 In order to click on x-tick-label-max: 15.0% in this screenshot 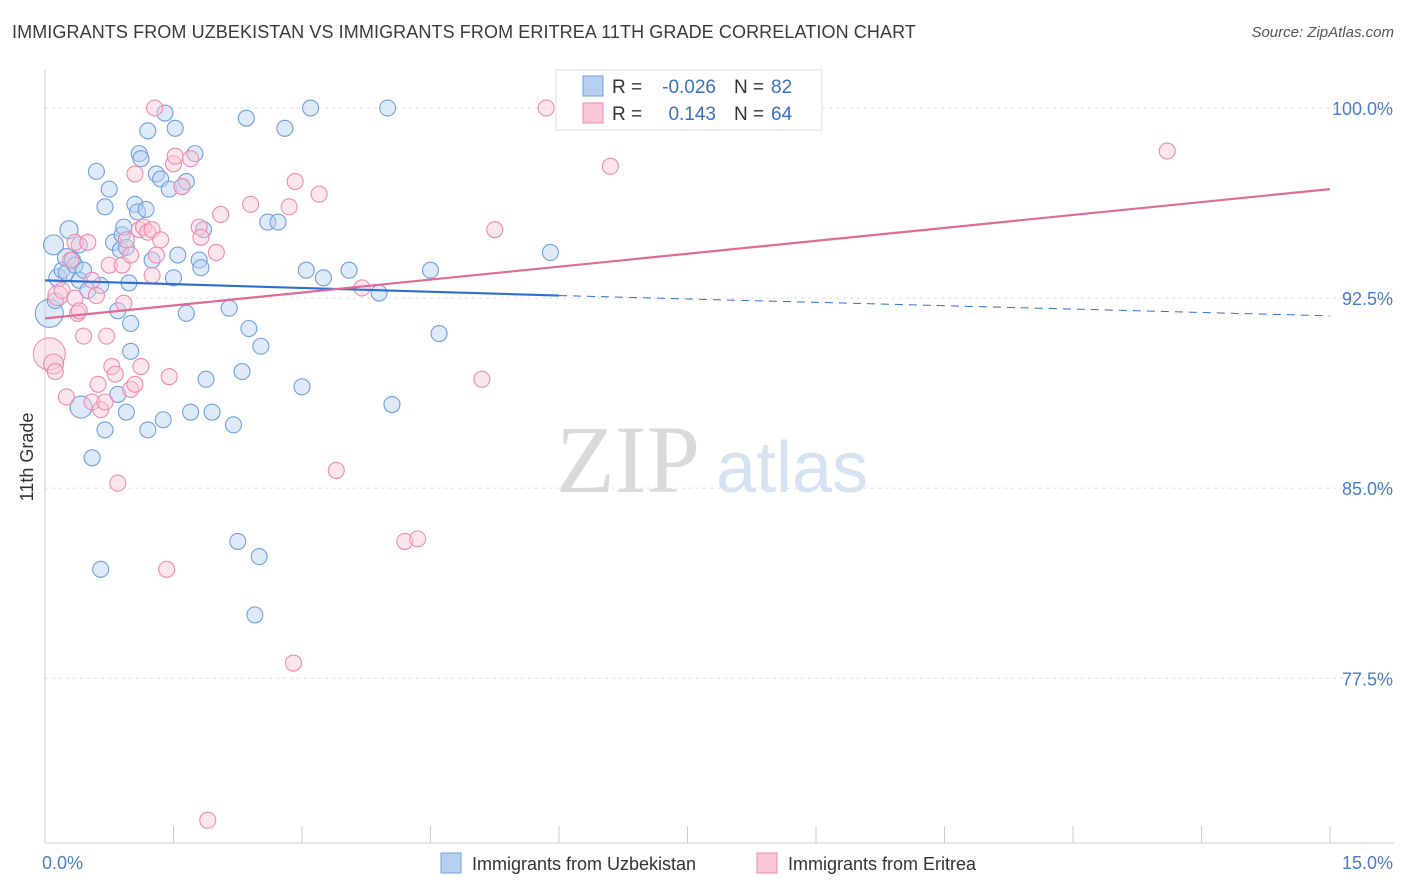, I will do `click(1367, 863)`.